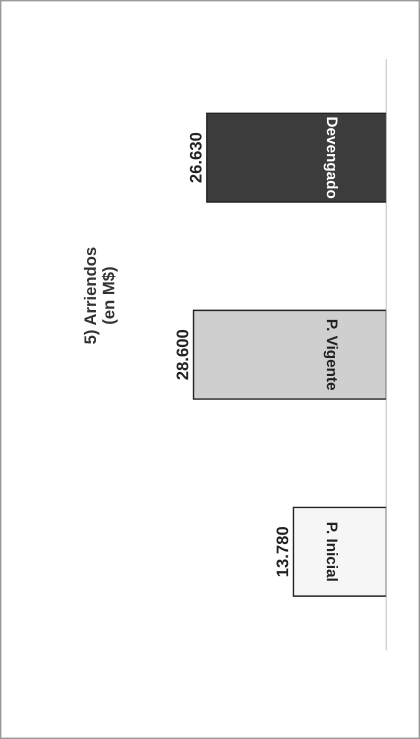 The width and height of the screenshot is (420, 739). Describe the element at coordinates (332, 551) in the screenshot. I see `y-tick-label: P. Inicial` at that location.